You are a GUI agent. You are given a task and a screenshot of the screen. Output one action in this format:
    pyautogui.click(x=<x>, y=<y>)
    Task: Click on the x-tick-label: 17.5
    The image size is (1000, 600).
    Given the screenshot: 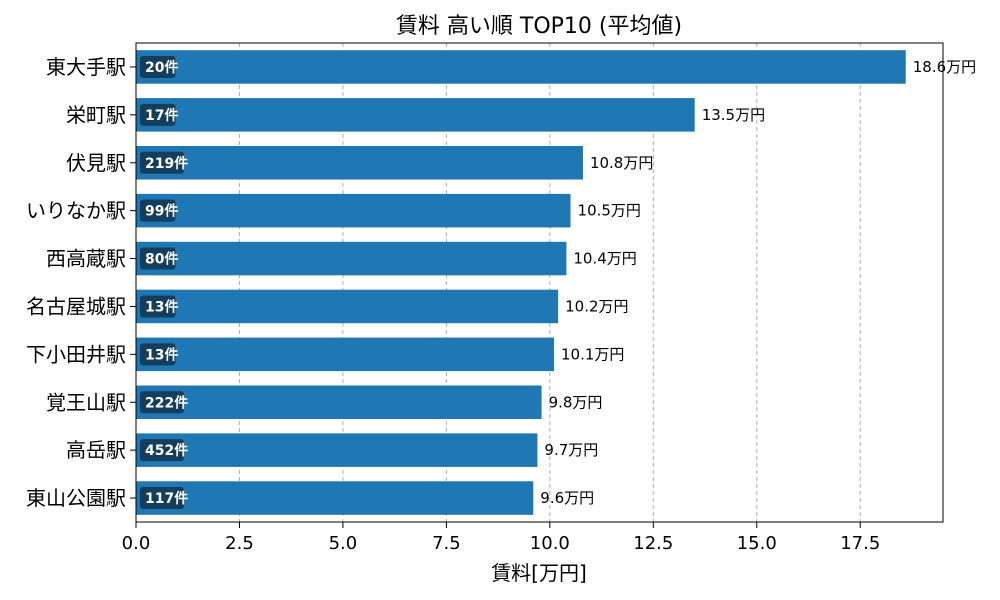 What is the action you would take?
    pyautogui.click(x=860, y=543)
    